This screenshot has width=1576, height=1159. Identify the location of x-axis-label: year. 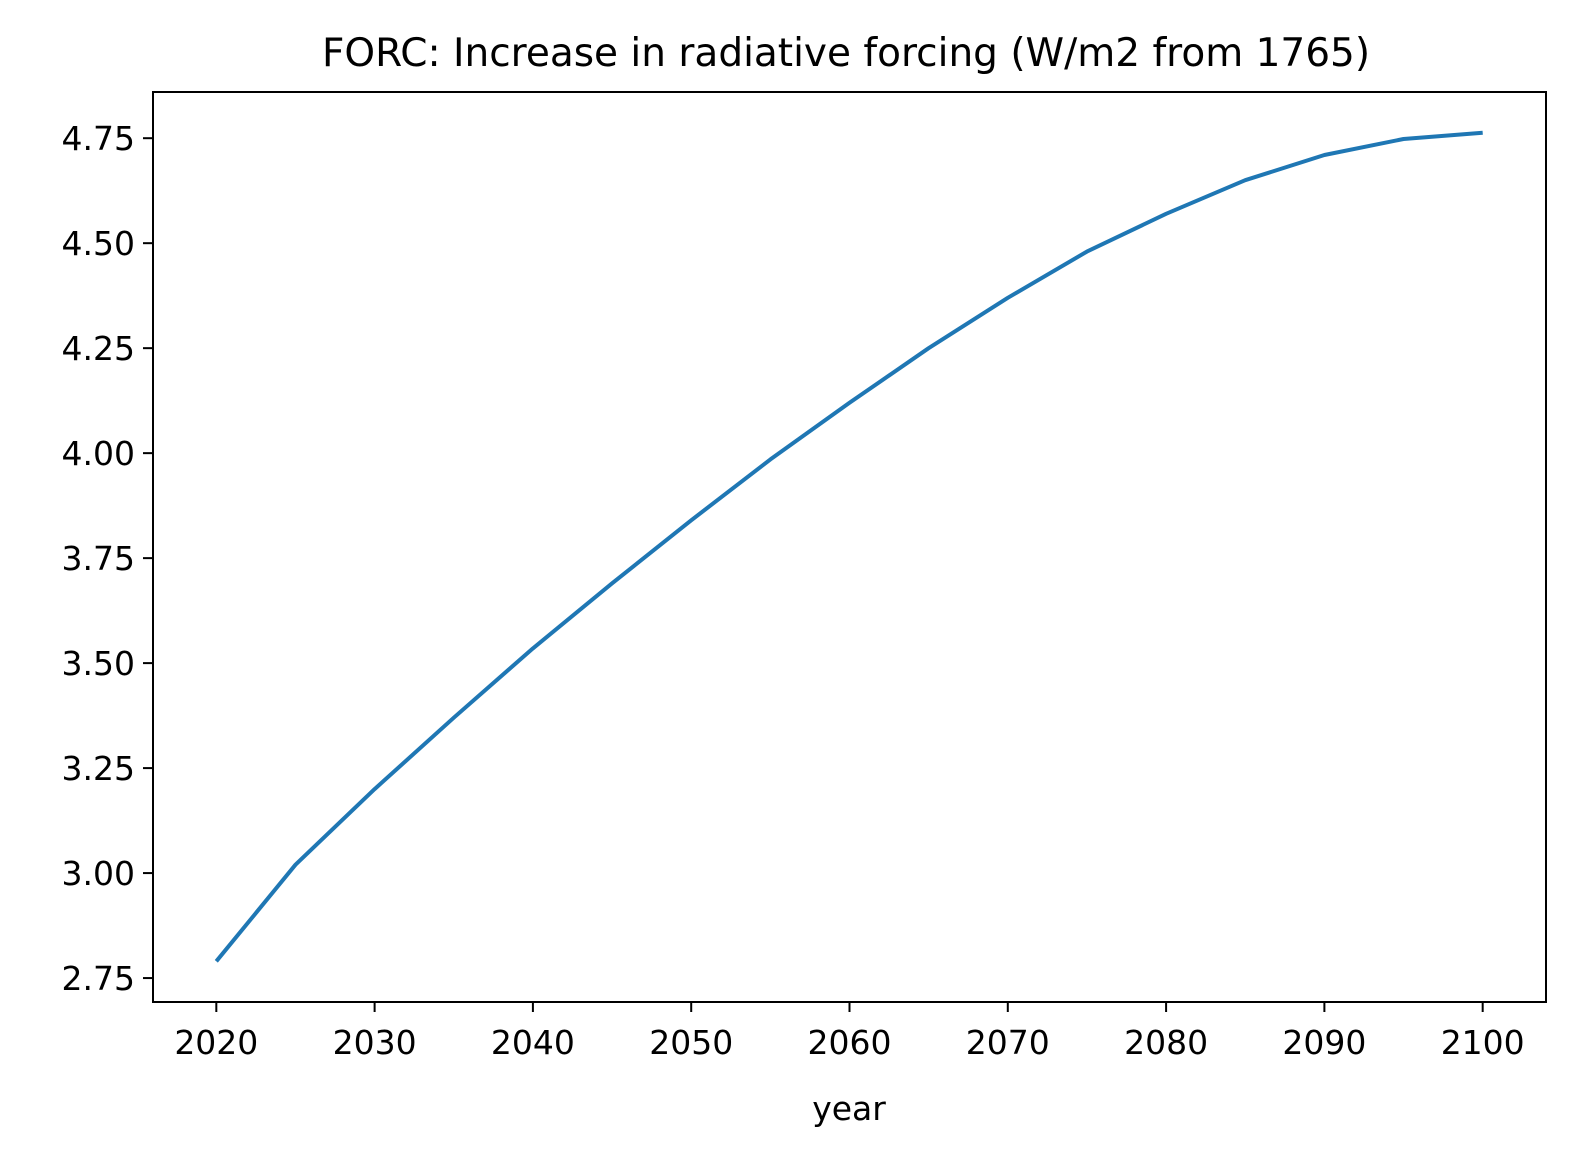
(849, 1108).